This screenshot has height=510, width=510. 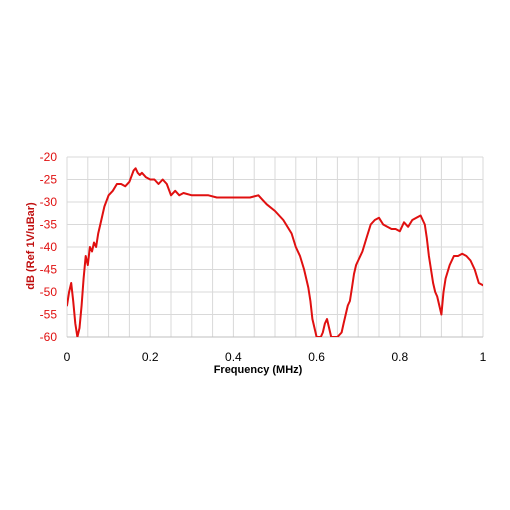 I want to click on y-axis-title: dB (Ref 1V/uBar), so click(x=31, y=246).